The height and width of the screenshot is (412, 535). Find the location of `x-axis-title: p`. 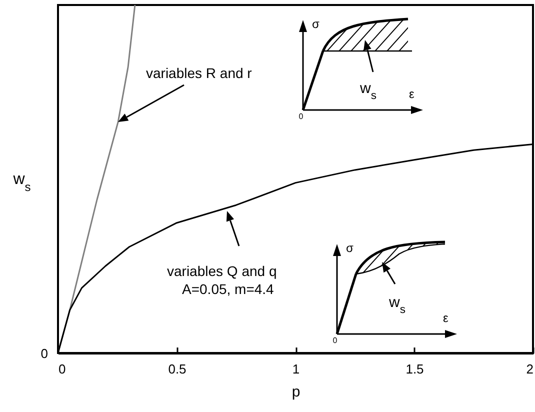

x-axis-title: p is located at coordinates (296, 392).